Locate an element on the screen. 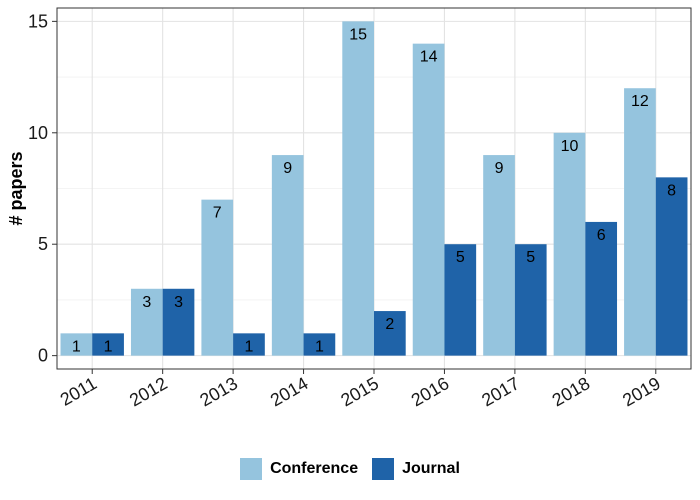  legend-label-journal: Journal is located at coordinates (431, 468).